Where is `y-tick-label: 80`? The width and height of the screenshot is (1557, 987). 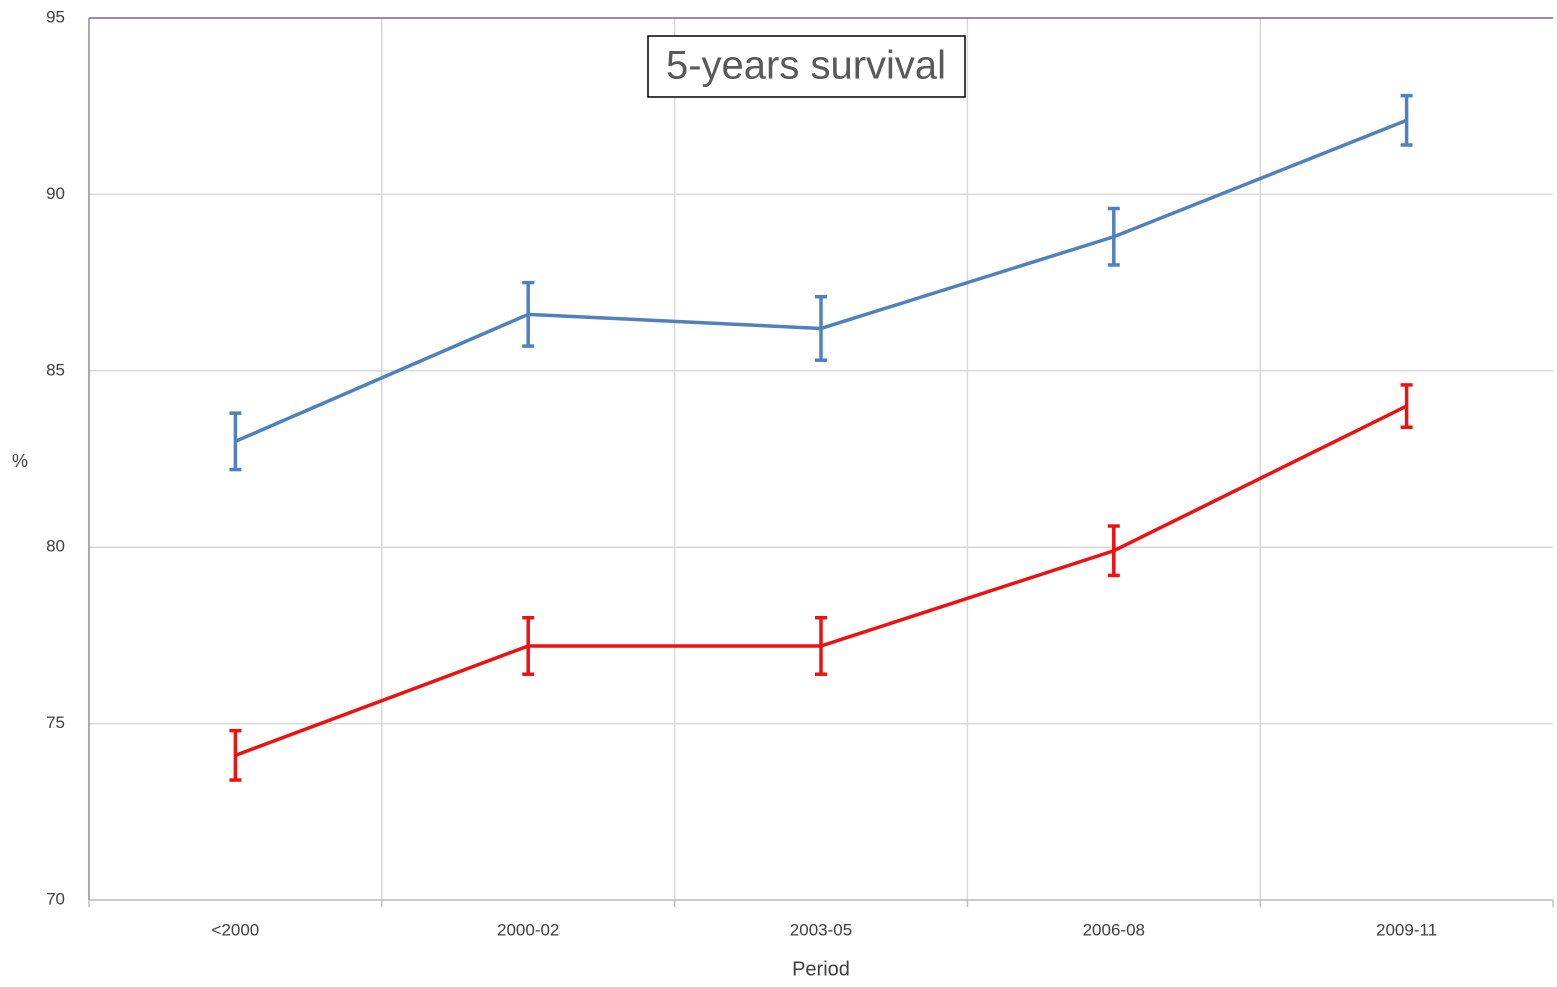
y-tick-label: 80 is located at coordinates (55, 546).